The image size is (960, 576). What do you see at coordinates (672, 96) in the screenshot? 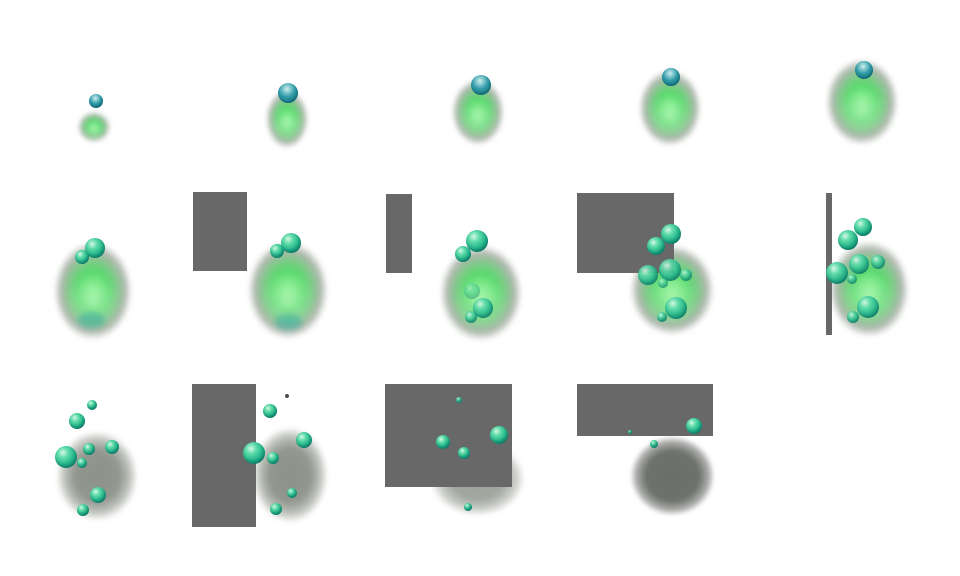
I see `sprite-frame-r1c4` at bounding box center [672, 96].